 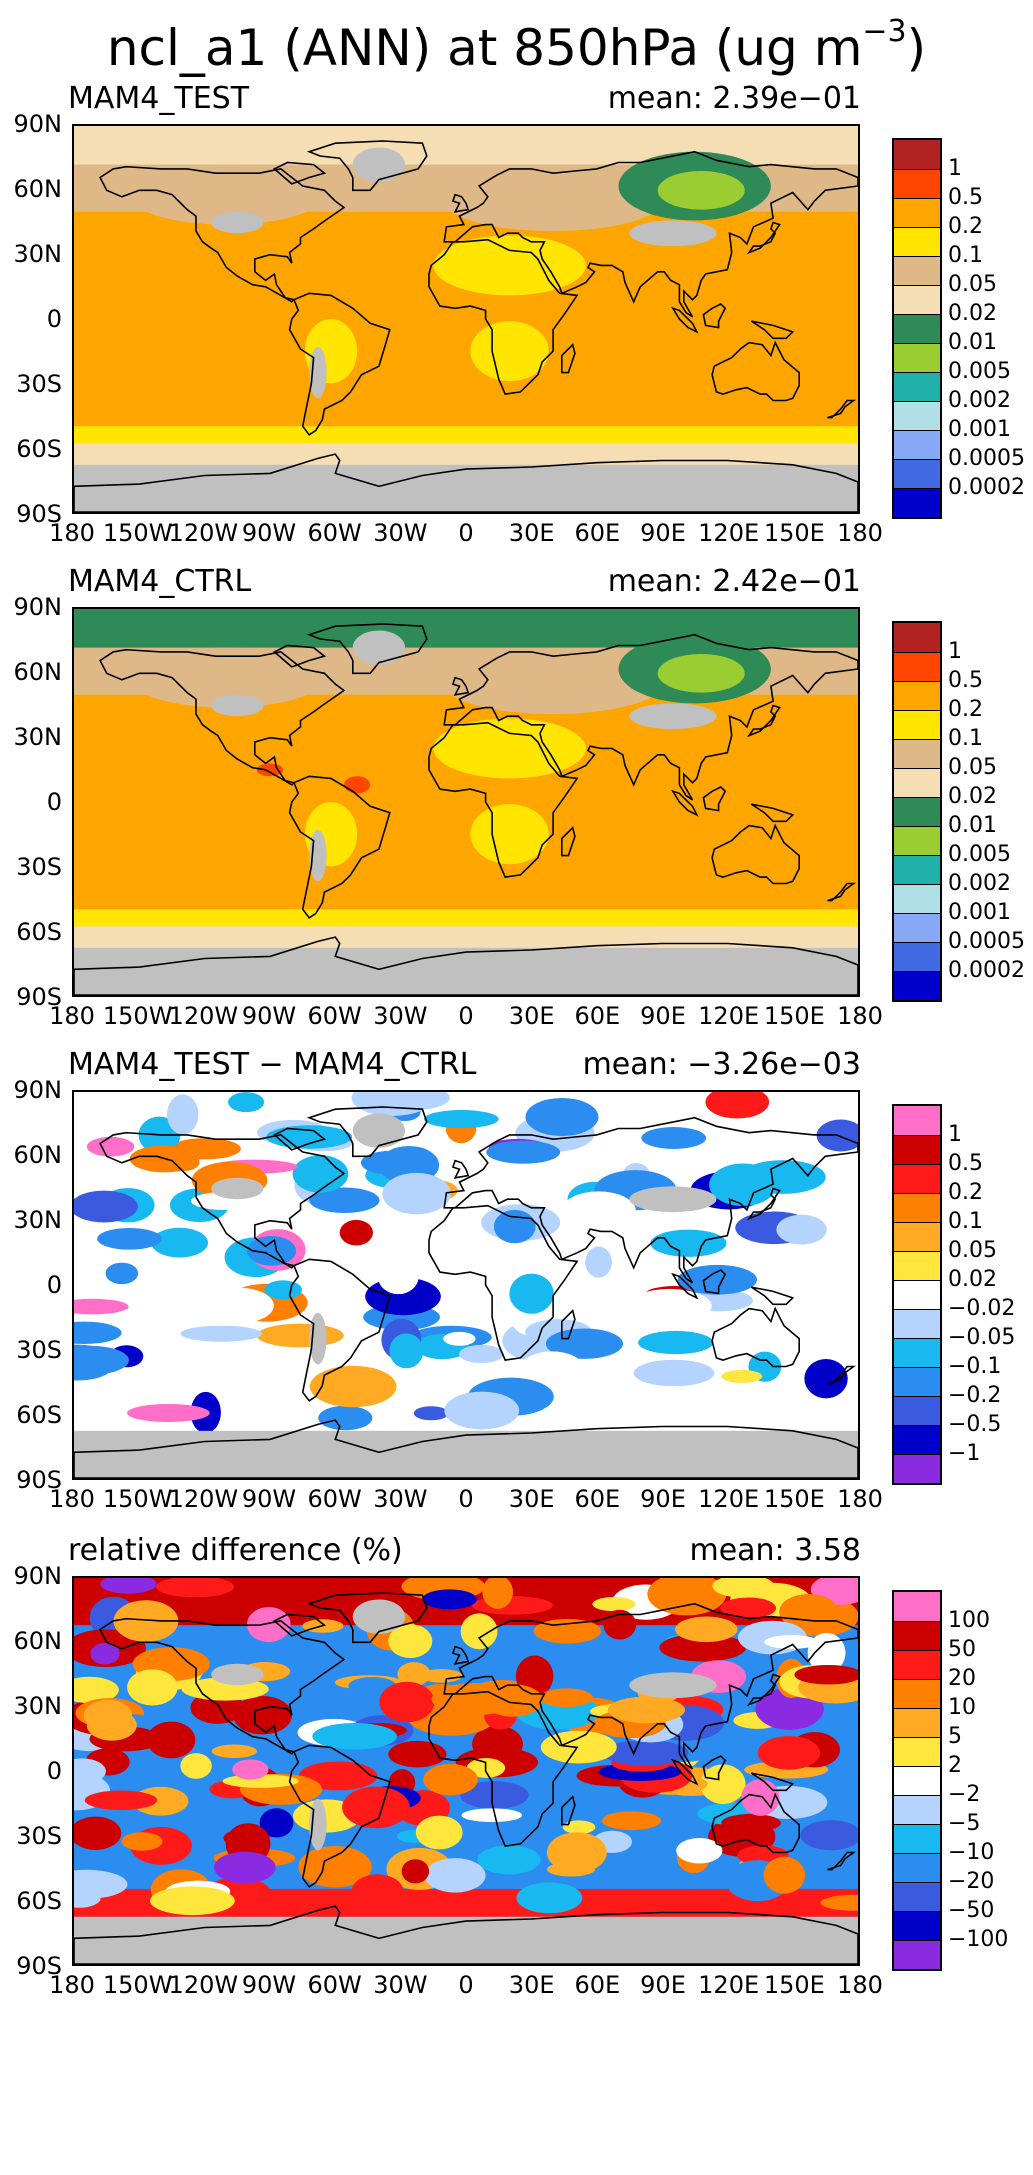 I want to click on colorbar-label: 10, so click(x=962, y=1707).